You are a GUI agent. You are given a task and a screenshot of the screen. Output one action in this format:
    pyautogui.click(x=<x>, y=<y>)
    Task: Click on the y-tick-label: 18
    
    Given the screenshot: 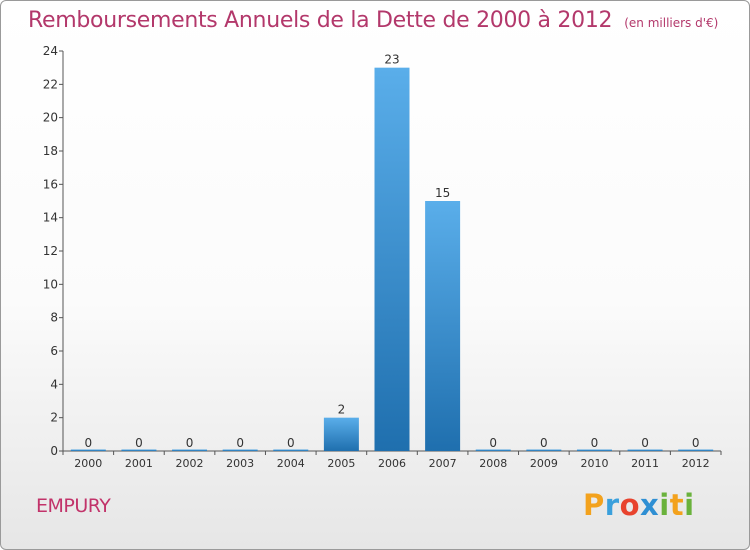 What is the action you would take?
    pyautogui.click(x=50, y=151)
    